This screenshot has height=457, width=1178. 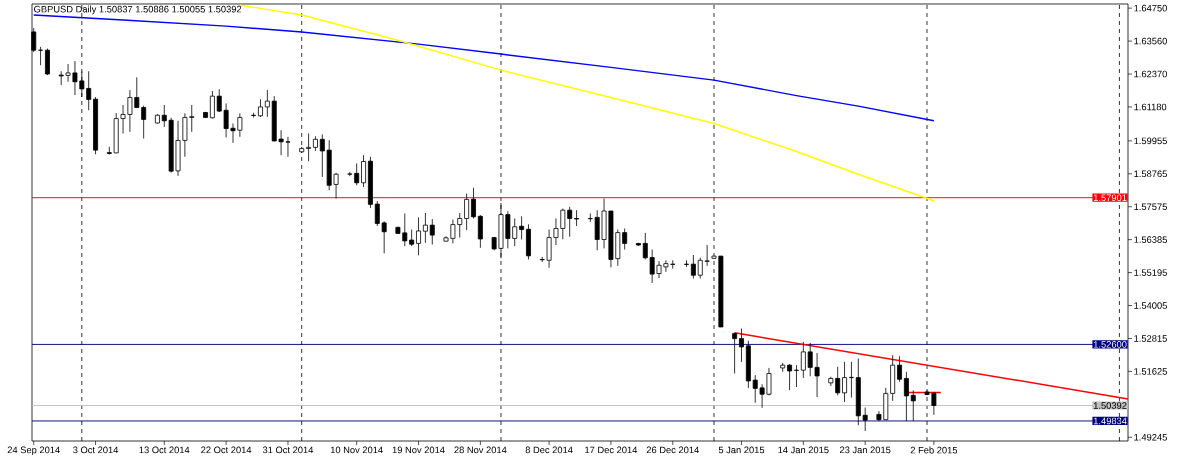 What do you see at coordinates (1110, 344) in the screenshot?
I see `ref-line-label: 1.52600` at bounding box center [1110, 344].